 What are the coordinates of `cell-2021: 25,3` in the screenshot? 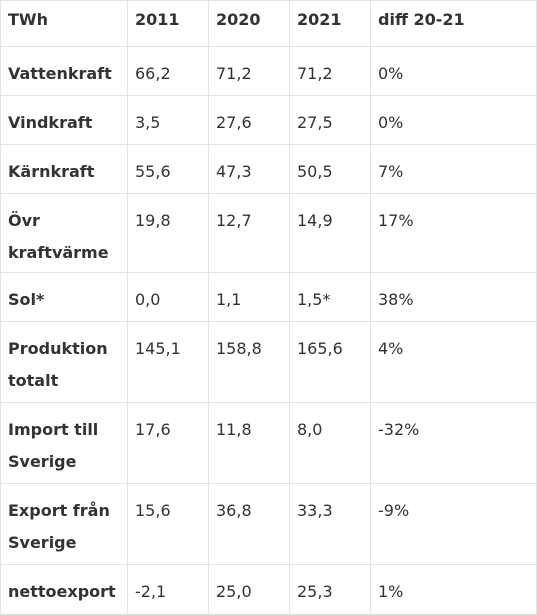 It's located at (330, 589).